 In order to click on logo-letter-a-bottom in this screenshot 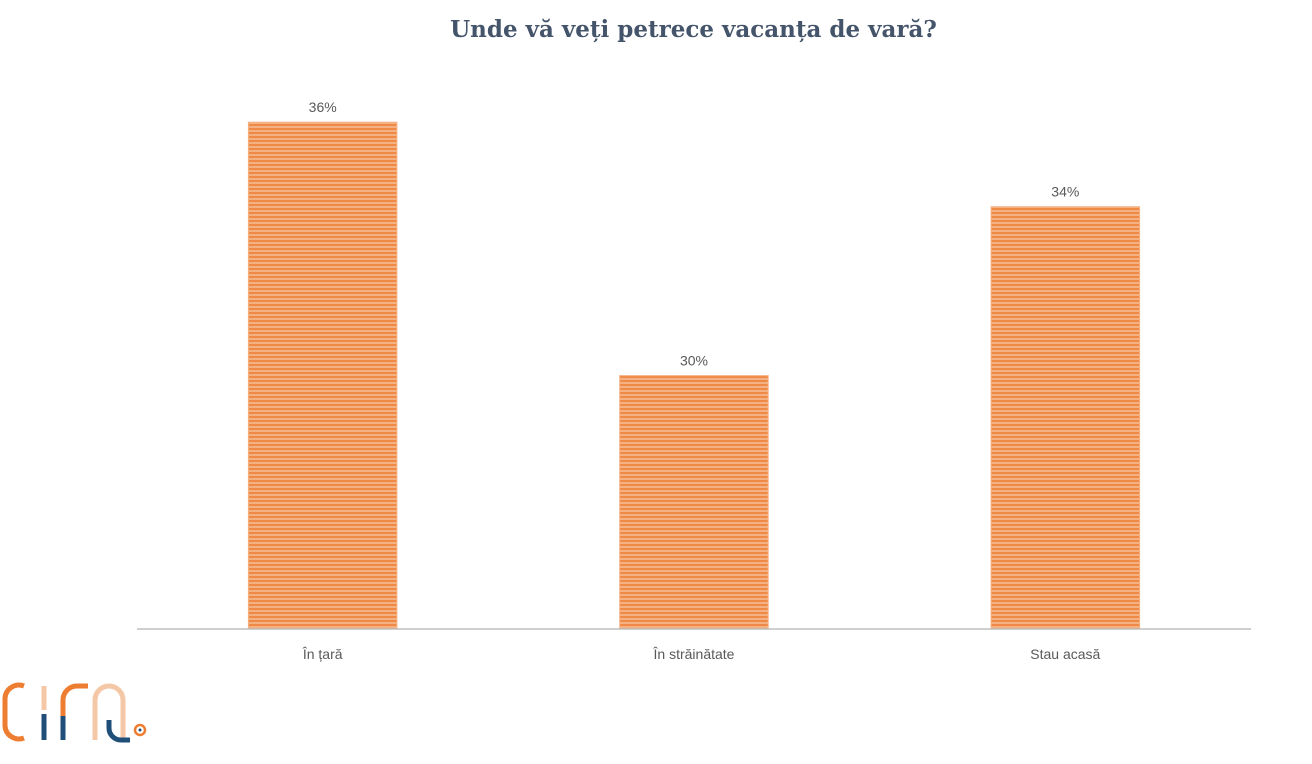, I will do `click(118, 731)`.